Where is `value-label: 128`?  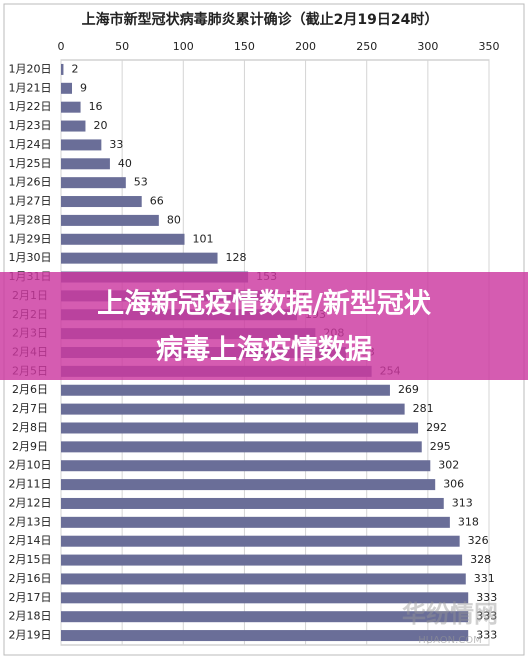
value-label: 128 is located at coordinates (236, 257).